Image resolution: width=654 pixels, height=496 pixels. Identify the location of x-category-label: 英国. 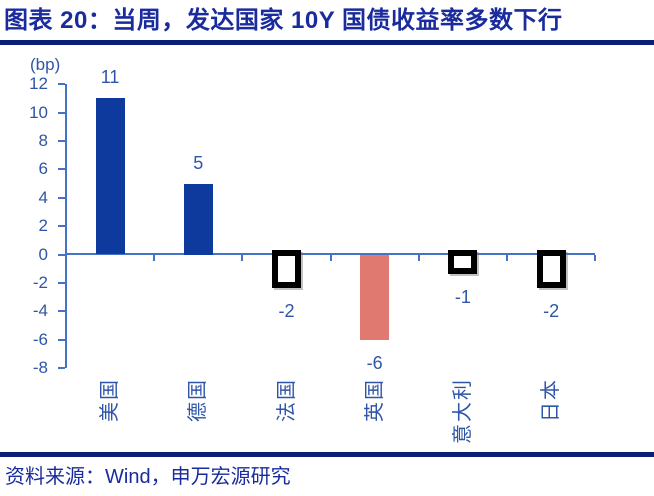
(374, 400).